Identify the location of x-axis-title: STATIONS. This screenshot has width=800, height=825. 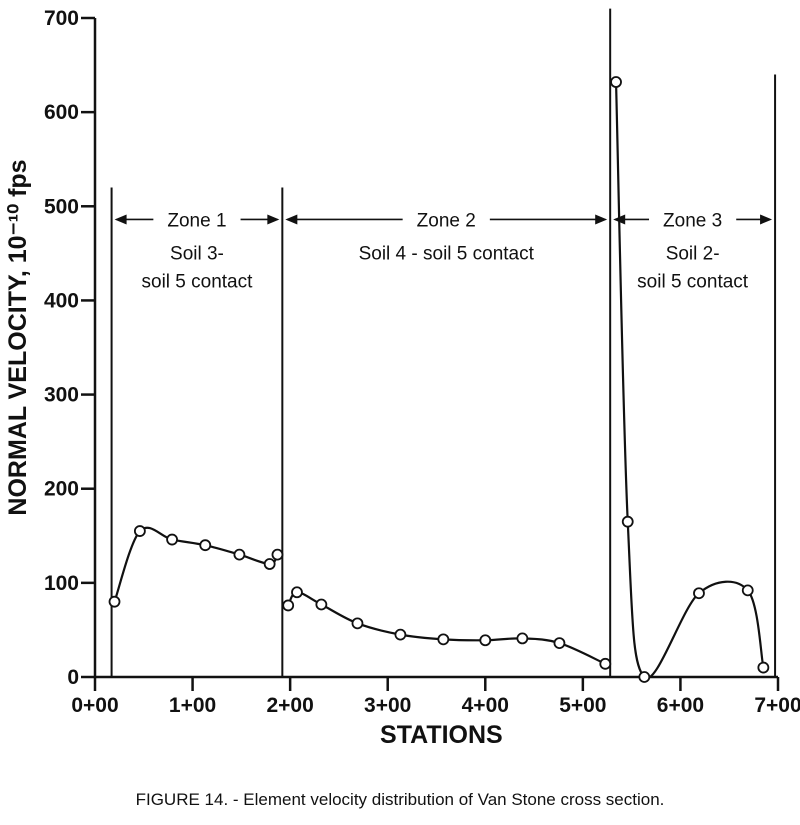
(441, 735).